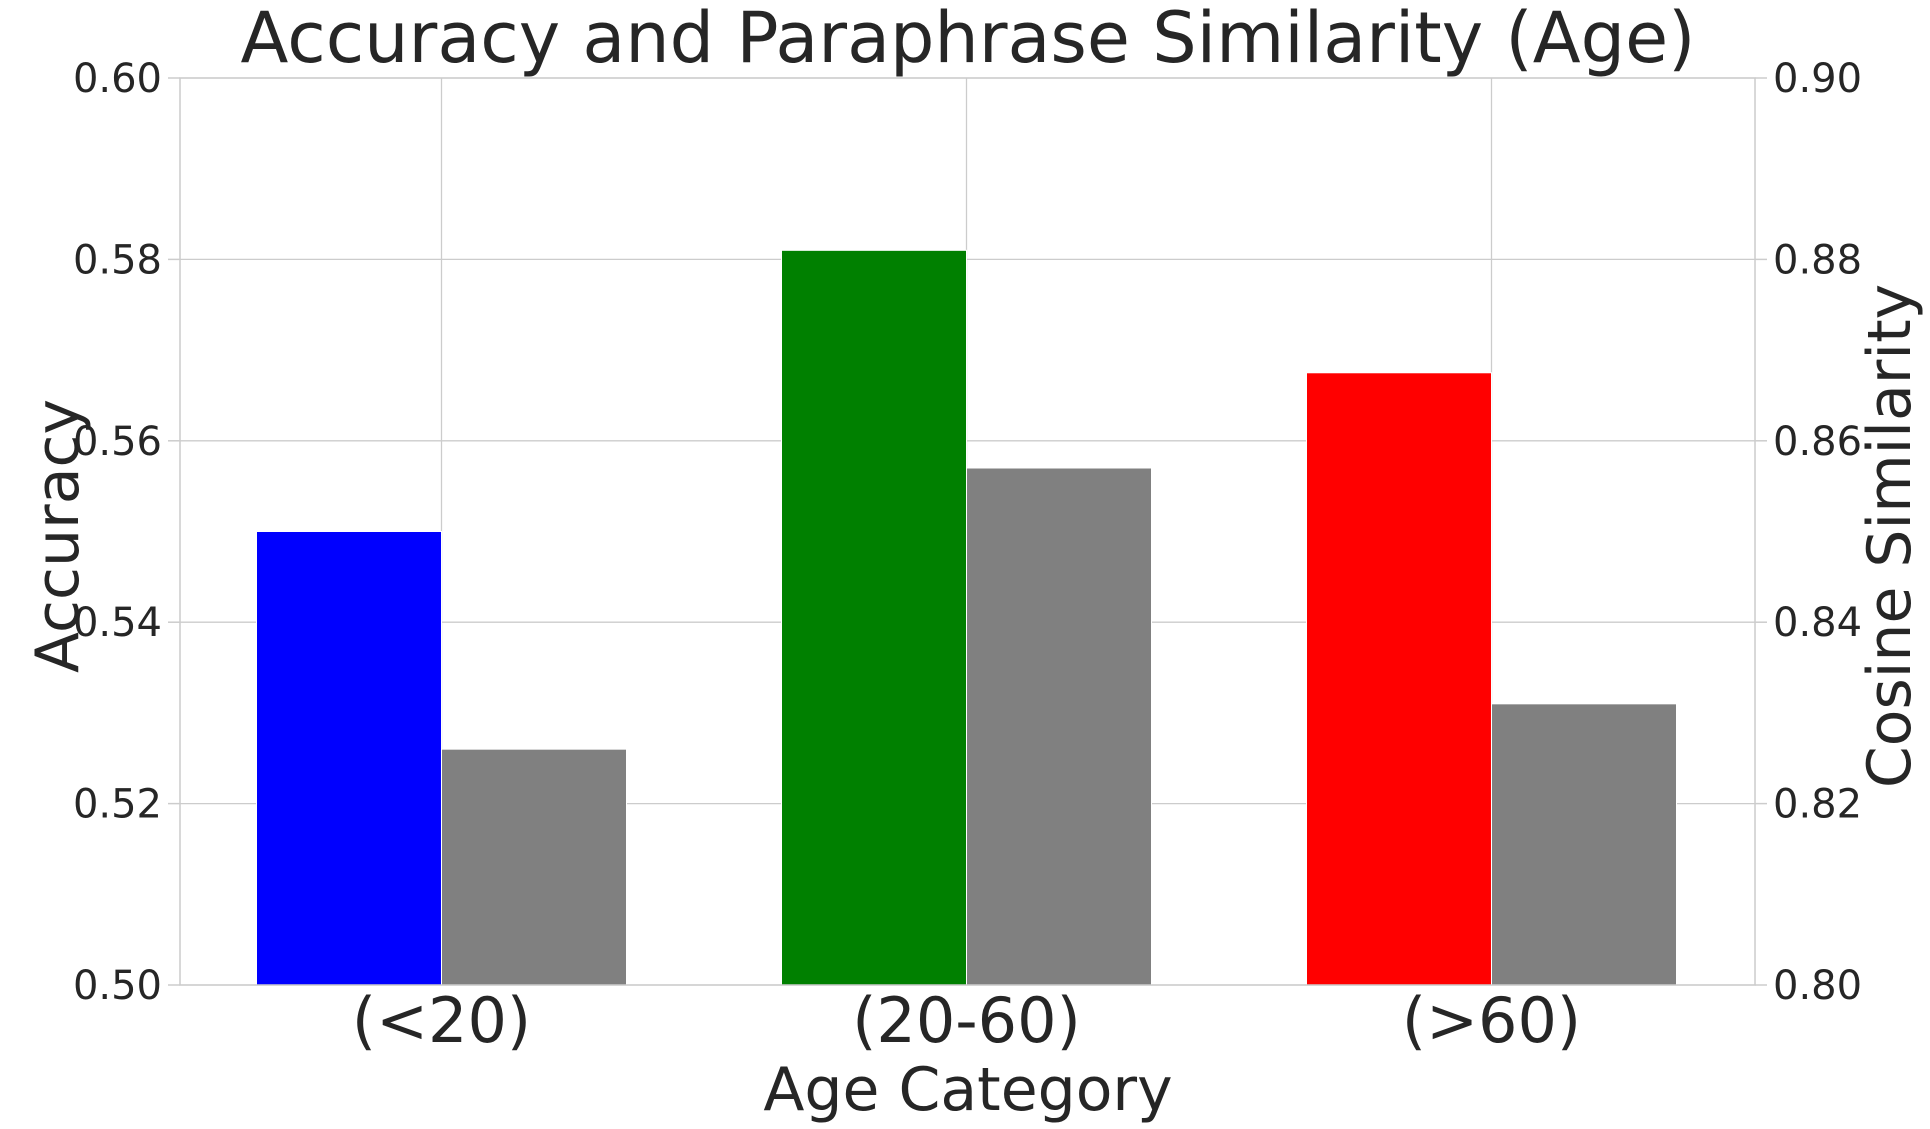 The height and width of the screenshot is (1129, 1930). Describe the element at coordinates (1817, 260) in the screenshot. I see `right-tick-label: 0.88` at that location.